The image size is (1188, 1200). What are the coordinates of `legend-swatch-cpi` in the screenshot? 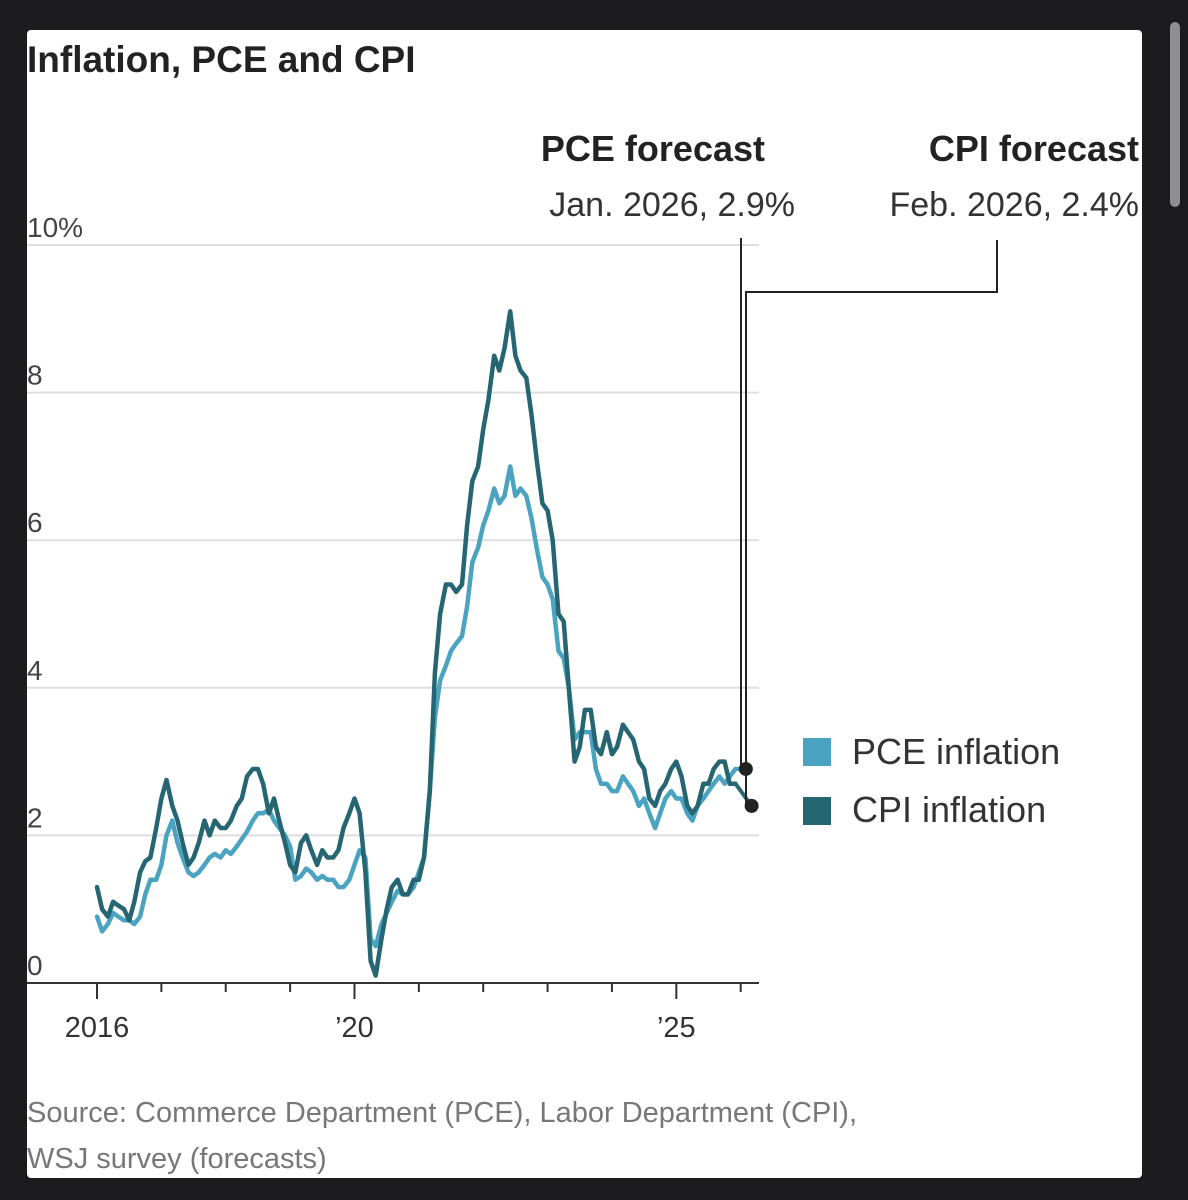 It's located at (817, 811).